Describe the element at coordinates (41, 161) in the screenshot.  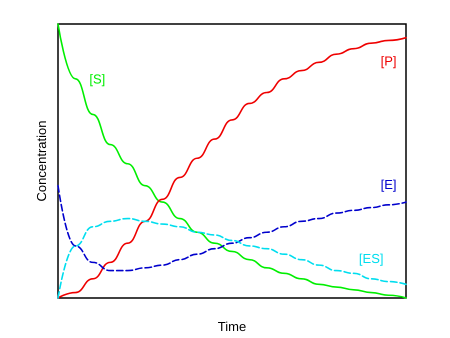
I see `y-axis-title: Concentration` at that location.